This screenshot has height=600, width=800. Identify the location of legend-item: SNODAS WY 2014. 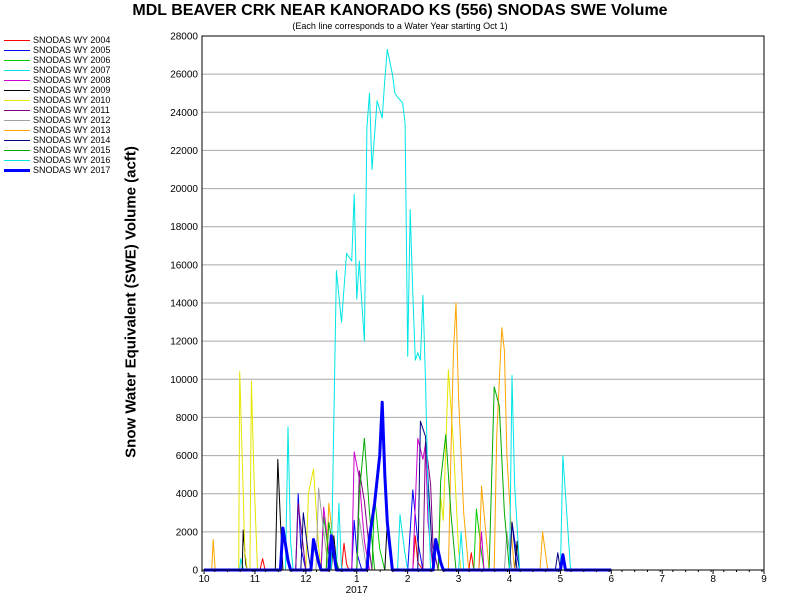
(57, 140).